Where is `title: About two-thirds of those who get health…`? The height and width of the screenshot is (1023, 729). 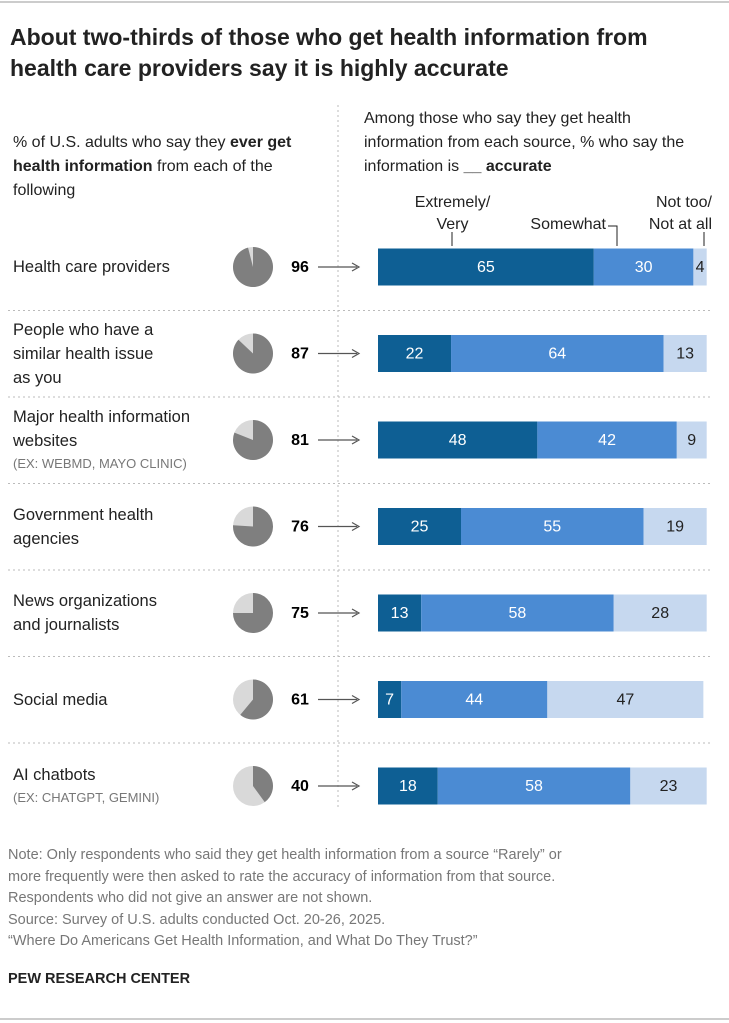 title: About two-thirds of those who get health… is located at coordinates (329, 52).